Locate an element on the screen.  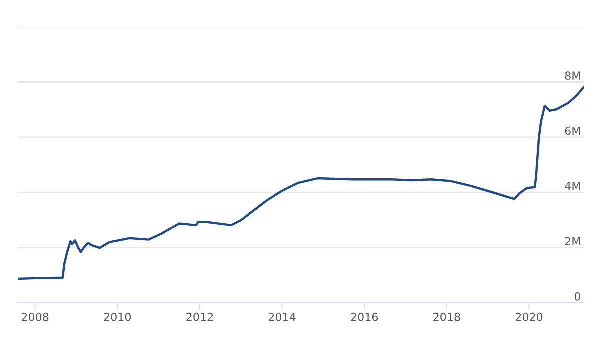
y-tick-label: 2M is located at coordinates (572, 241).